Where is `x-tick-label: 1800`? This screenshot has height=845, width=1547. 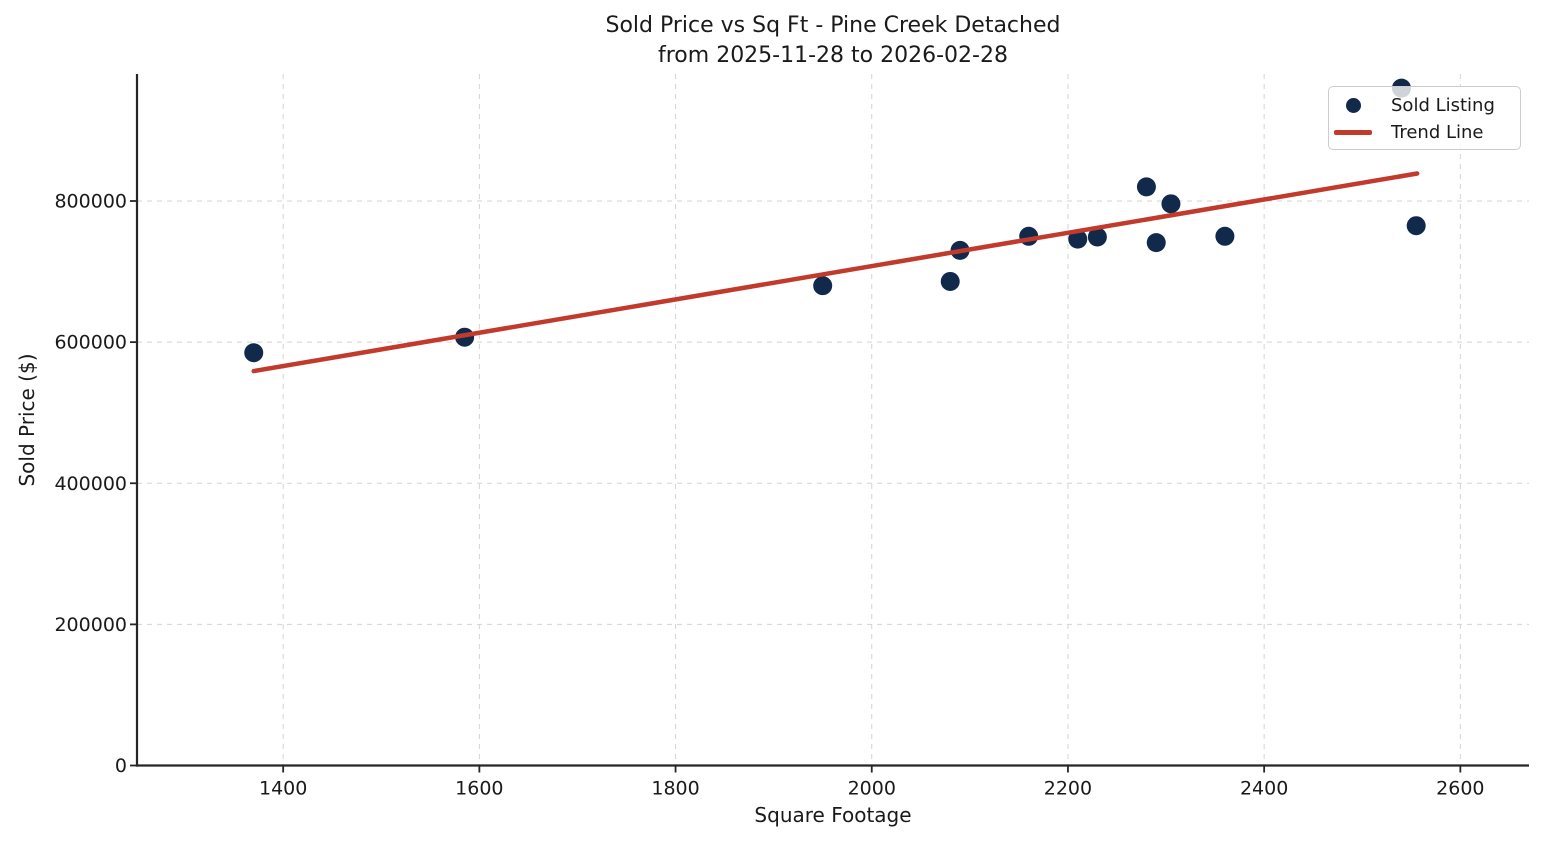
x-tick-label: 1800 is located at coordinates (675, 789).